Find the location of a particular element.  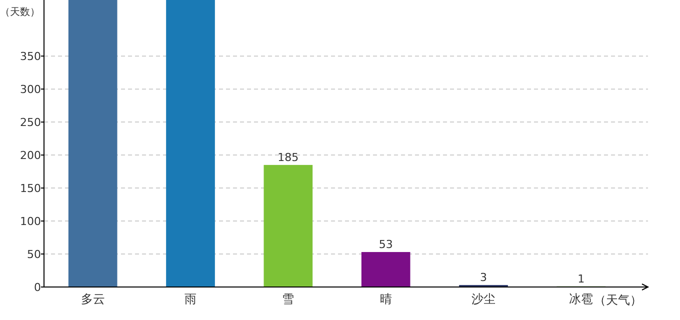

y-tick-label: 0 is located at coordinates (37, 287).